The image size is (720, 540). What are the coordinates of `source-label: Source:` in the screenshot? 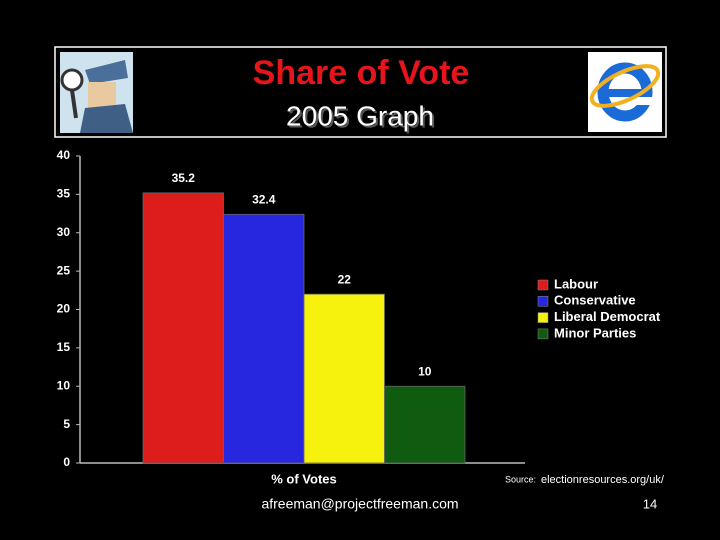 It's located at (520, 479).